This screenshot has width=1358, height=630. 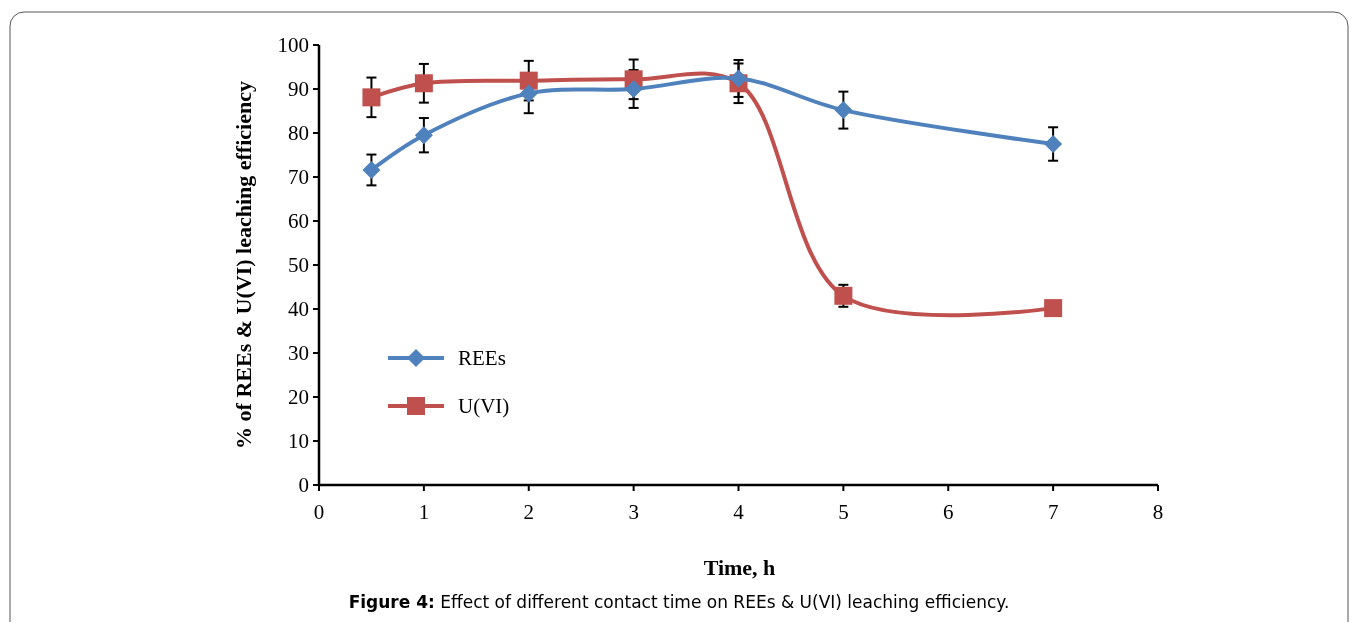 What do you see at coordinates (843, 512) in the screenshot?
I see `x-tick-label: 5` at bounding box center [843, 512].